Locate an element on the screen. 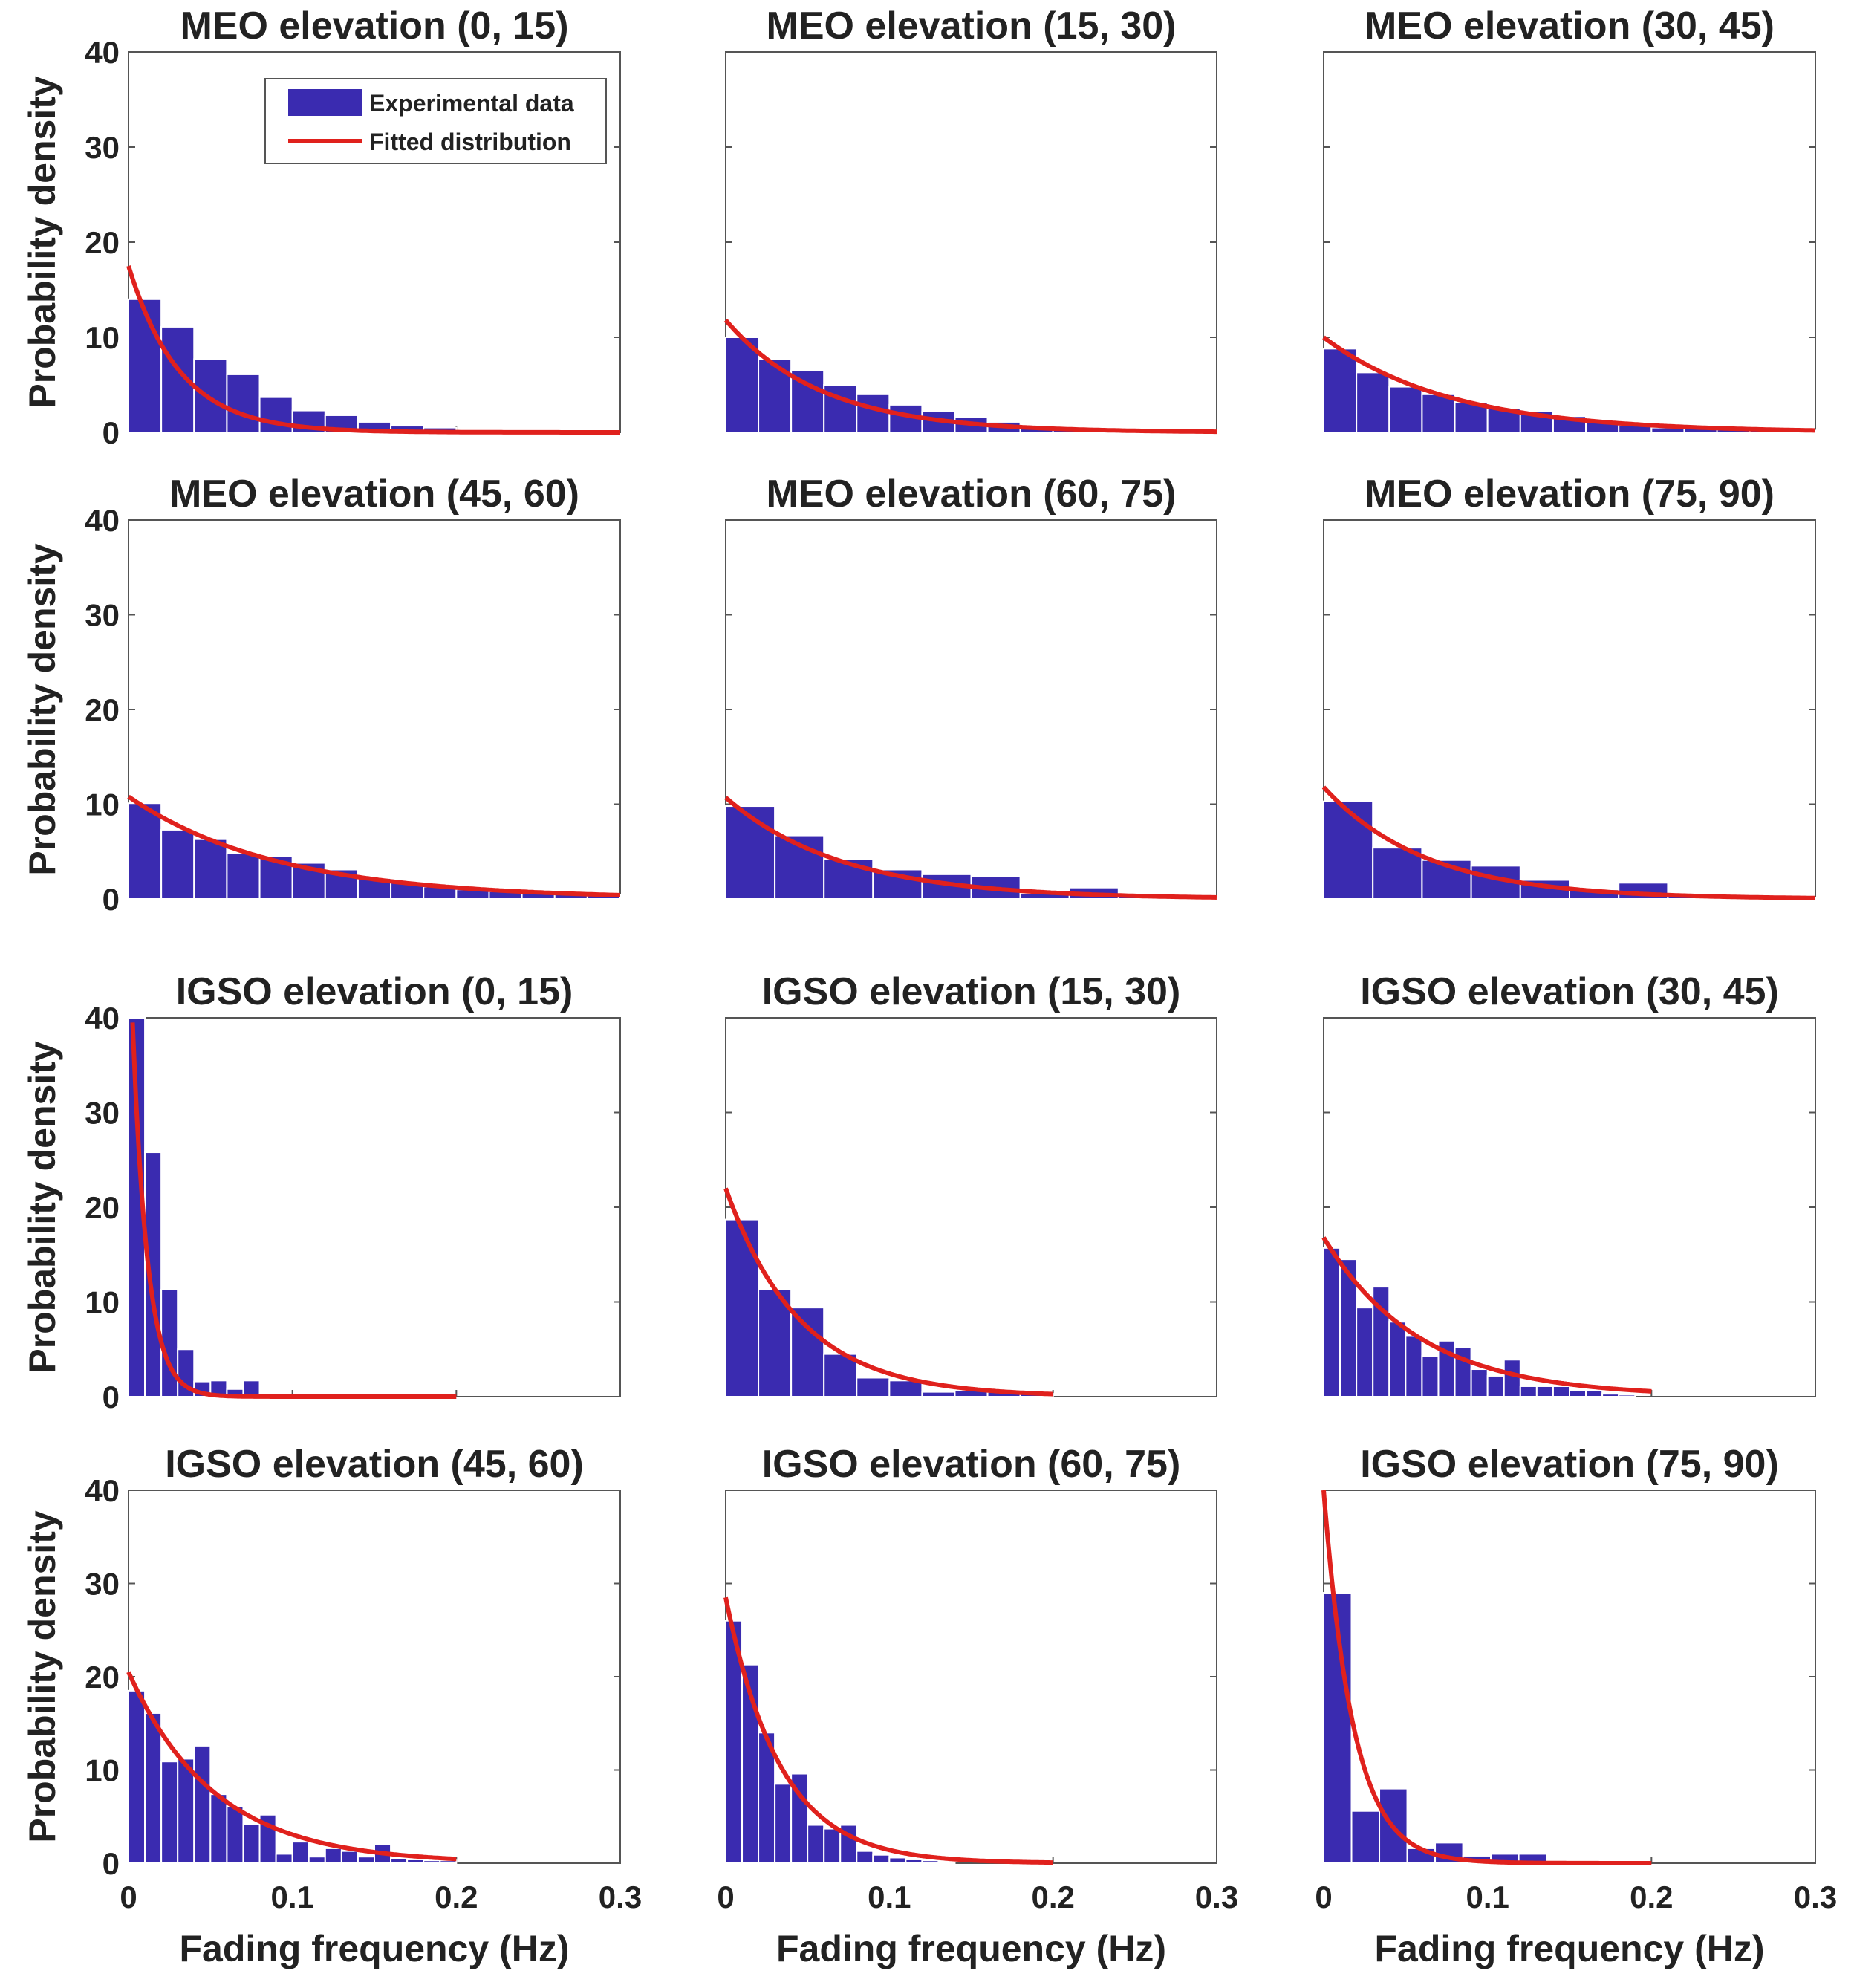 The width and height of the screenshot is (1854, 1988). panel-6: MEO elevation (75, 90) is located at coordinates (1569, 686).